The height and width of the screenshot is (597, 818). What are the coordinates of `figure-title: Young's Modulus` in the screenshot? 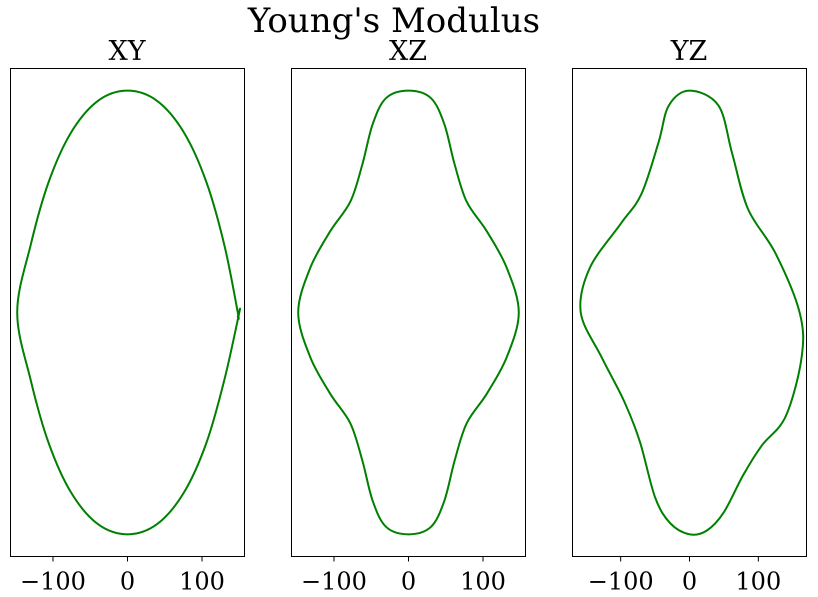 It's located at (393, 21).